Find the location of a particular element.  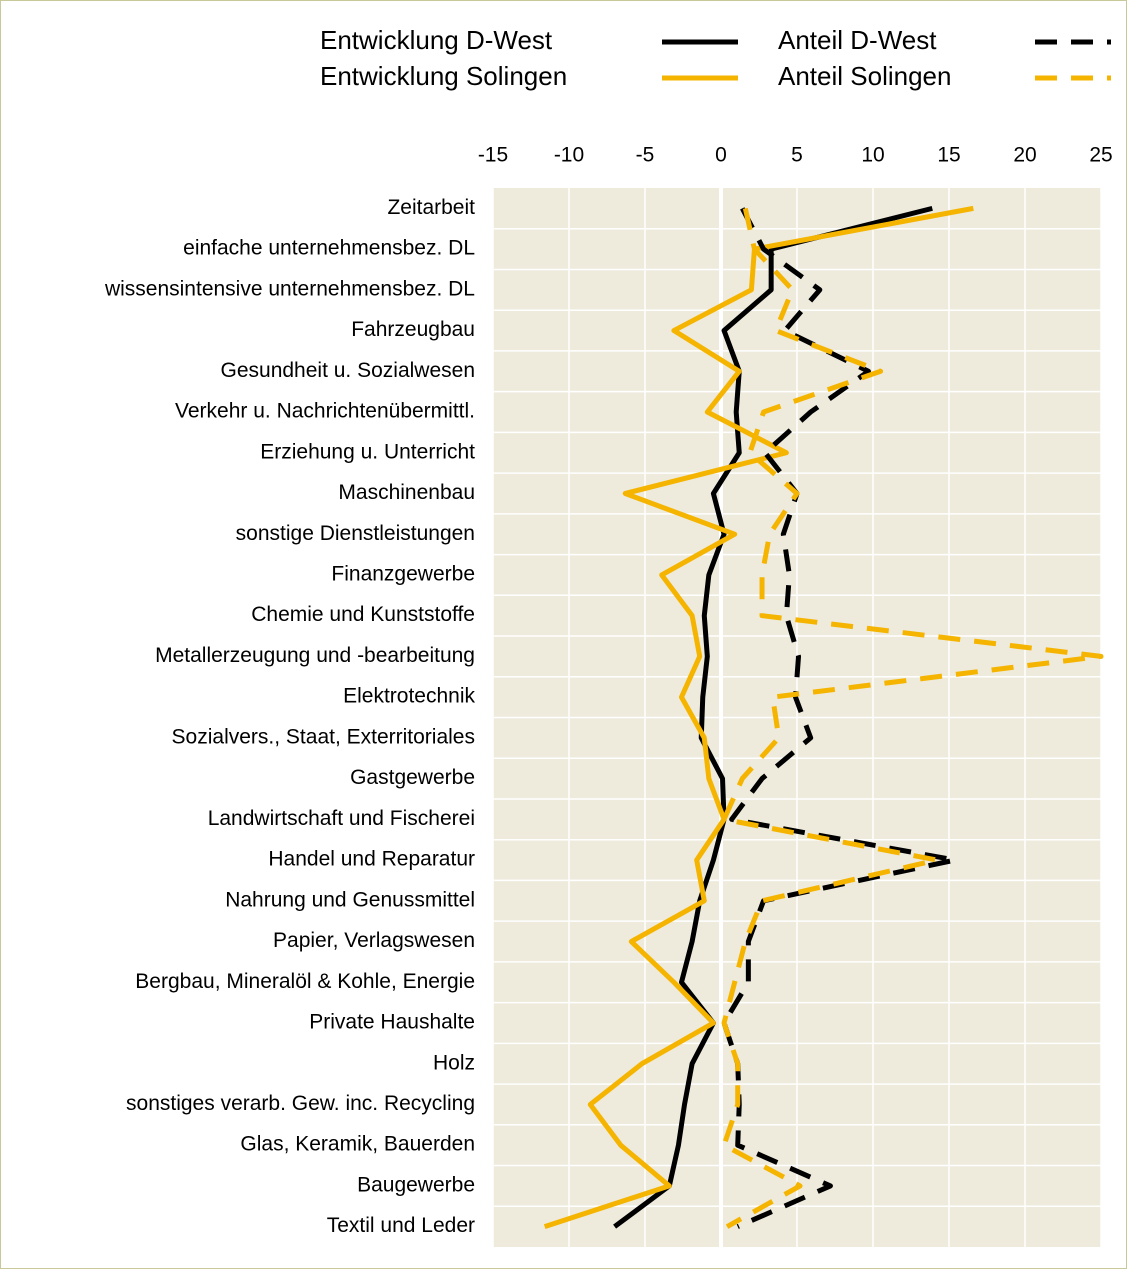

legend-label: Entwicklung Solingen is located at coordinates (443, 76).